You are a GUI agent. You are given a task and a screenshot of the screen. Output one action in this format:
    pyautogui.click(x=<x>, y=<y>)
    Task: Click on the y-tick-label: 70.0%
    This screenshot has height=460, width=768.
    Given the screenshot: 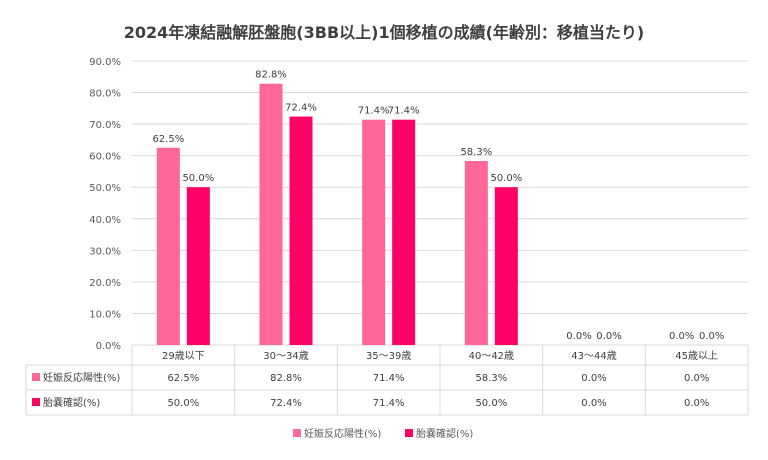 What is the action you would take?
    pyautogui.click(x=105, y=125)
    